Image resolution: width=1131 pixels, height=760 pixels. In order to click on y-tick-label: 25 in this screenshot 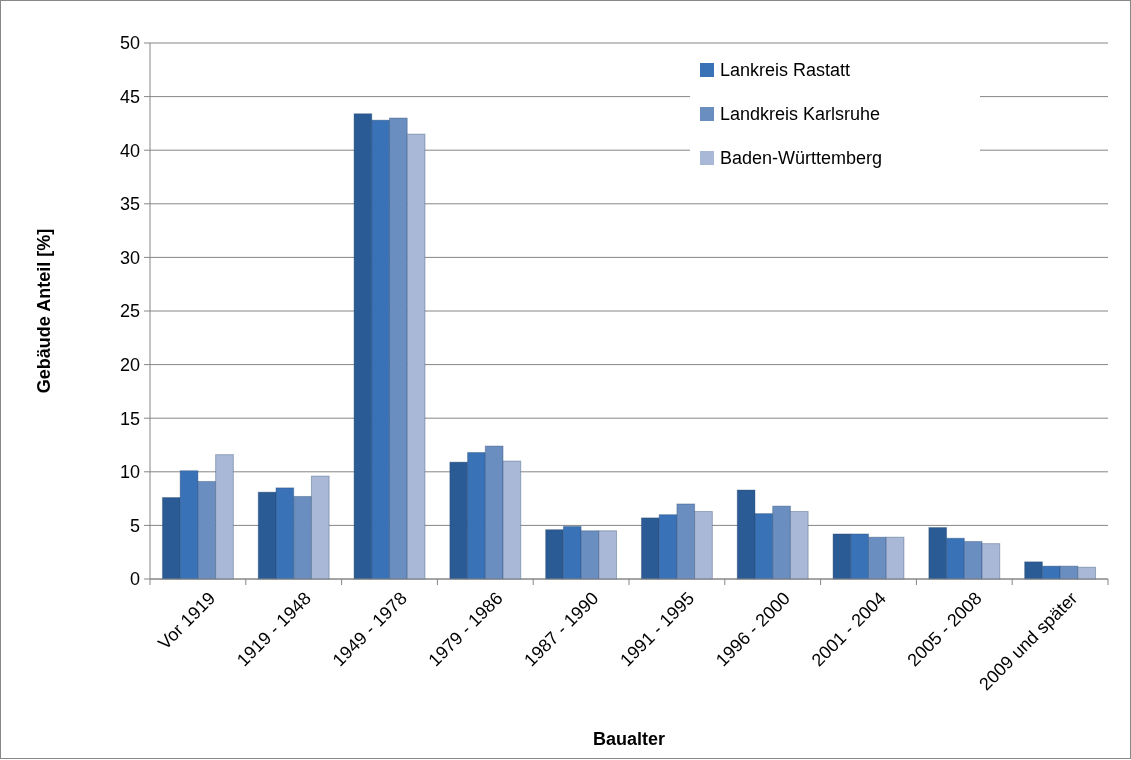, I will do `click(129, 311)`.